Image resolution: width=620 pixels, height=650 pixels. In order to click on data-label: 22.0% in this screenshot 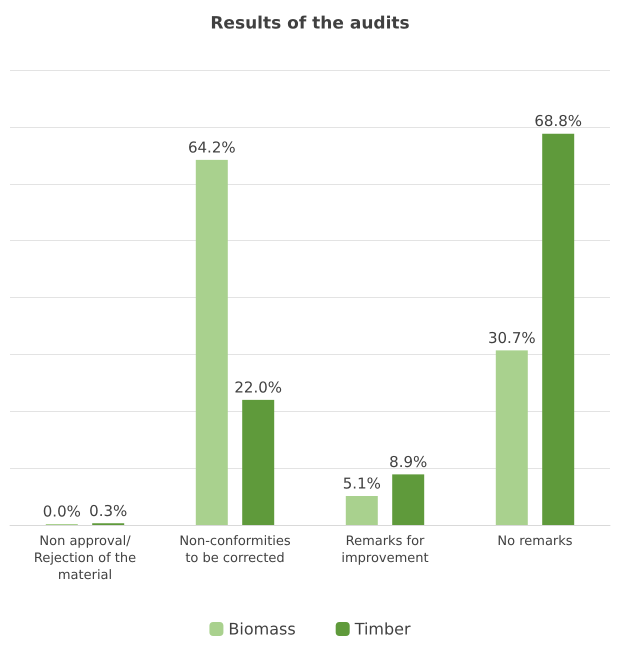, I will do `click(258, 387)`.